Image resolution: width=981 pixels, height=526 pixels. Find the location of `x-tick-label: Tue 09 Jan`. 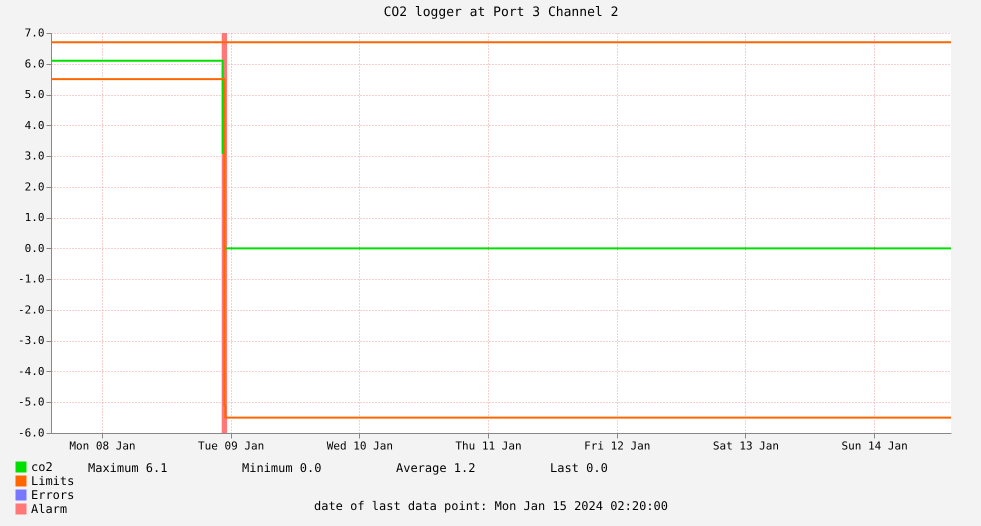

x-tick-label: Tue 09 Jan is located at coordinates (231, 446).